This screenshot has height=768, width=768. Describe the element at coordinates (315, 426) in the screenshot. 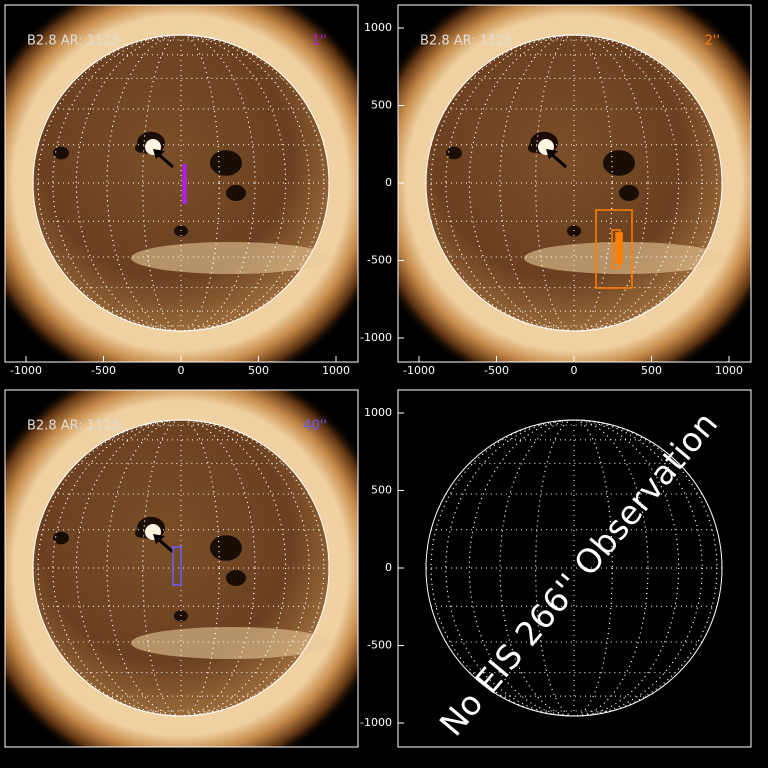

I see `slit-width: 40''` at that location.